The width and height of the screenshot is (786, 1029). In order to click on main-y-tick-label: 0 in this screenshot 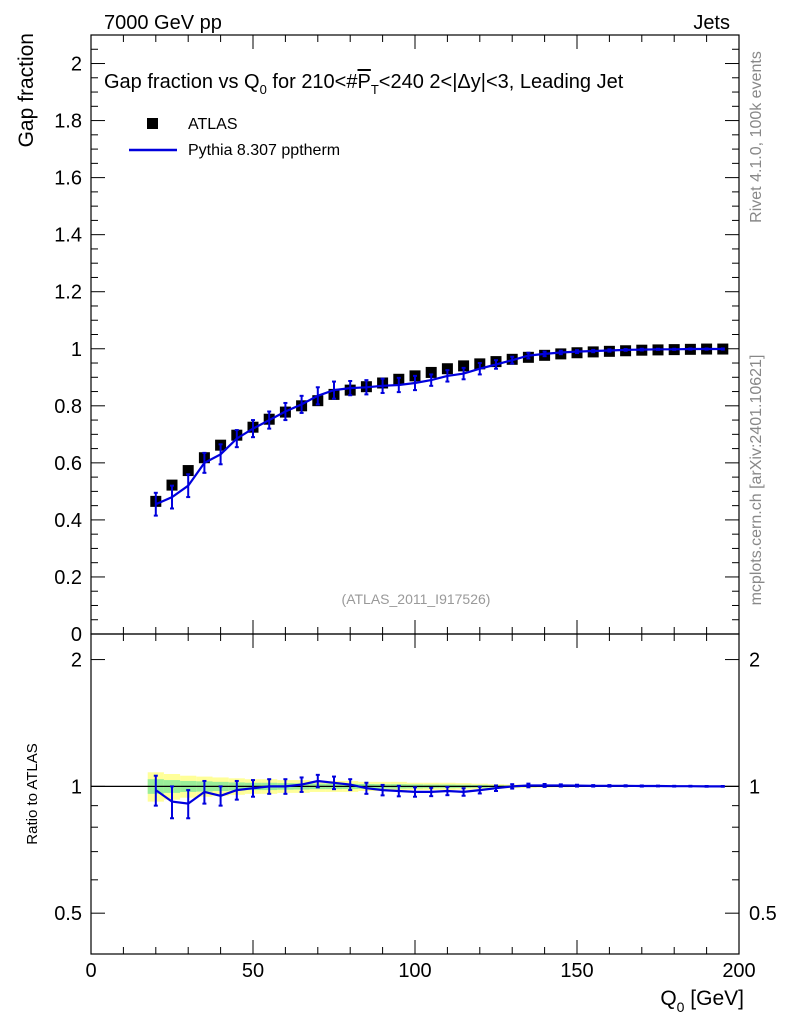, I will do `click(76, 635)`.